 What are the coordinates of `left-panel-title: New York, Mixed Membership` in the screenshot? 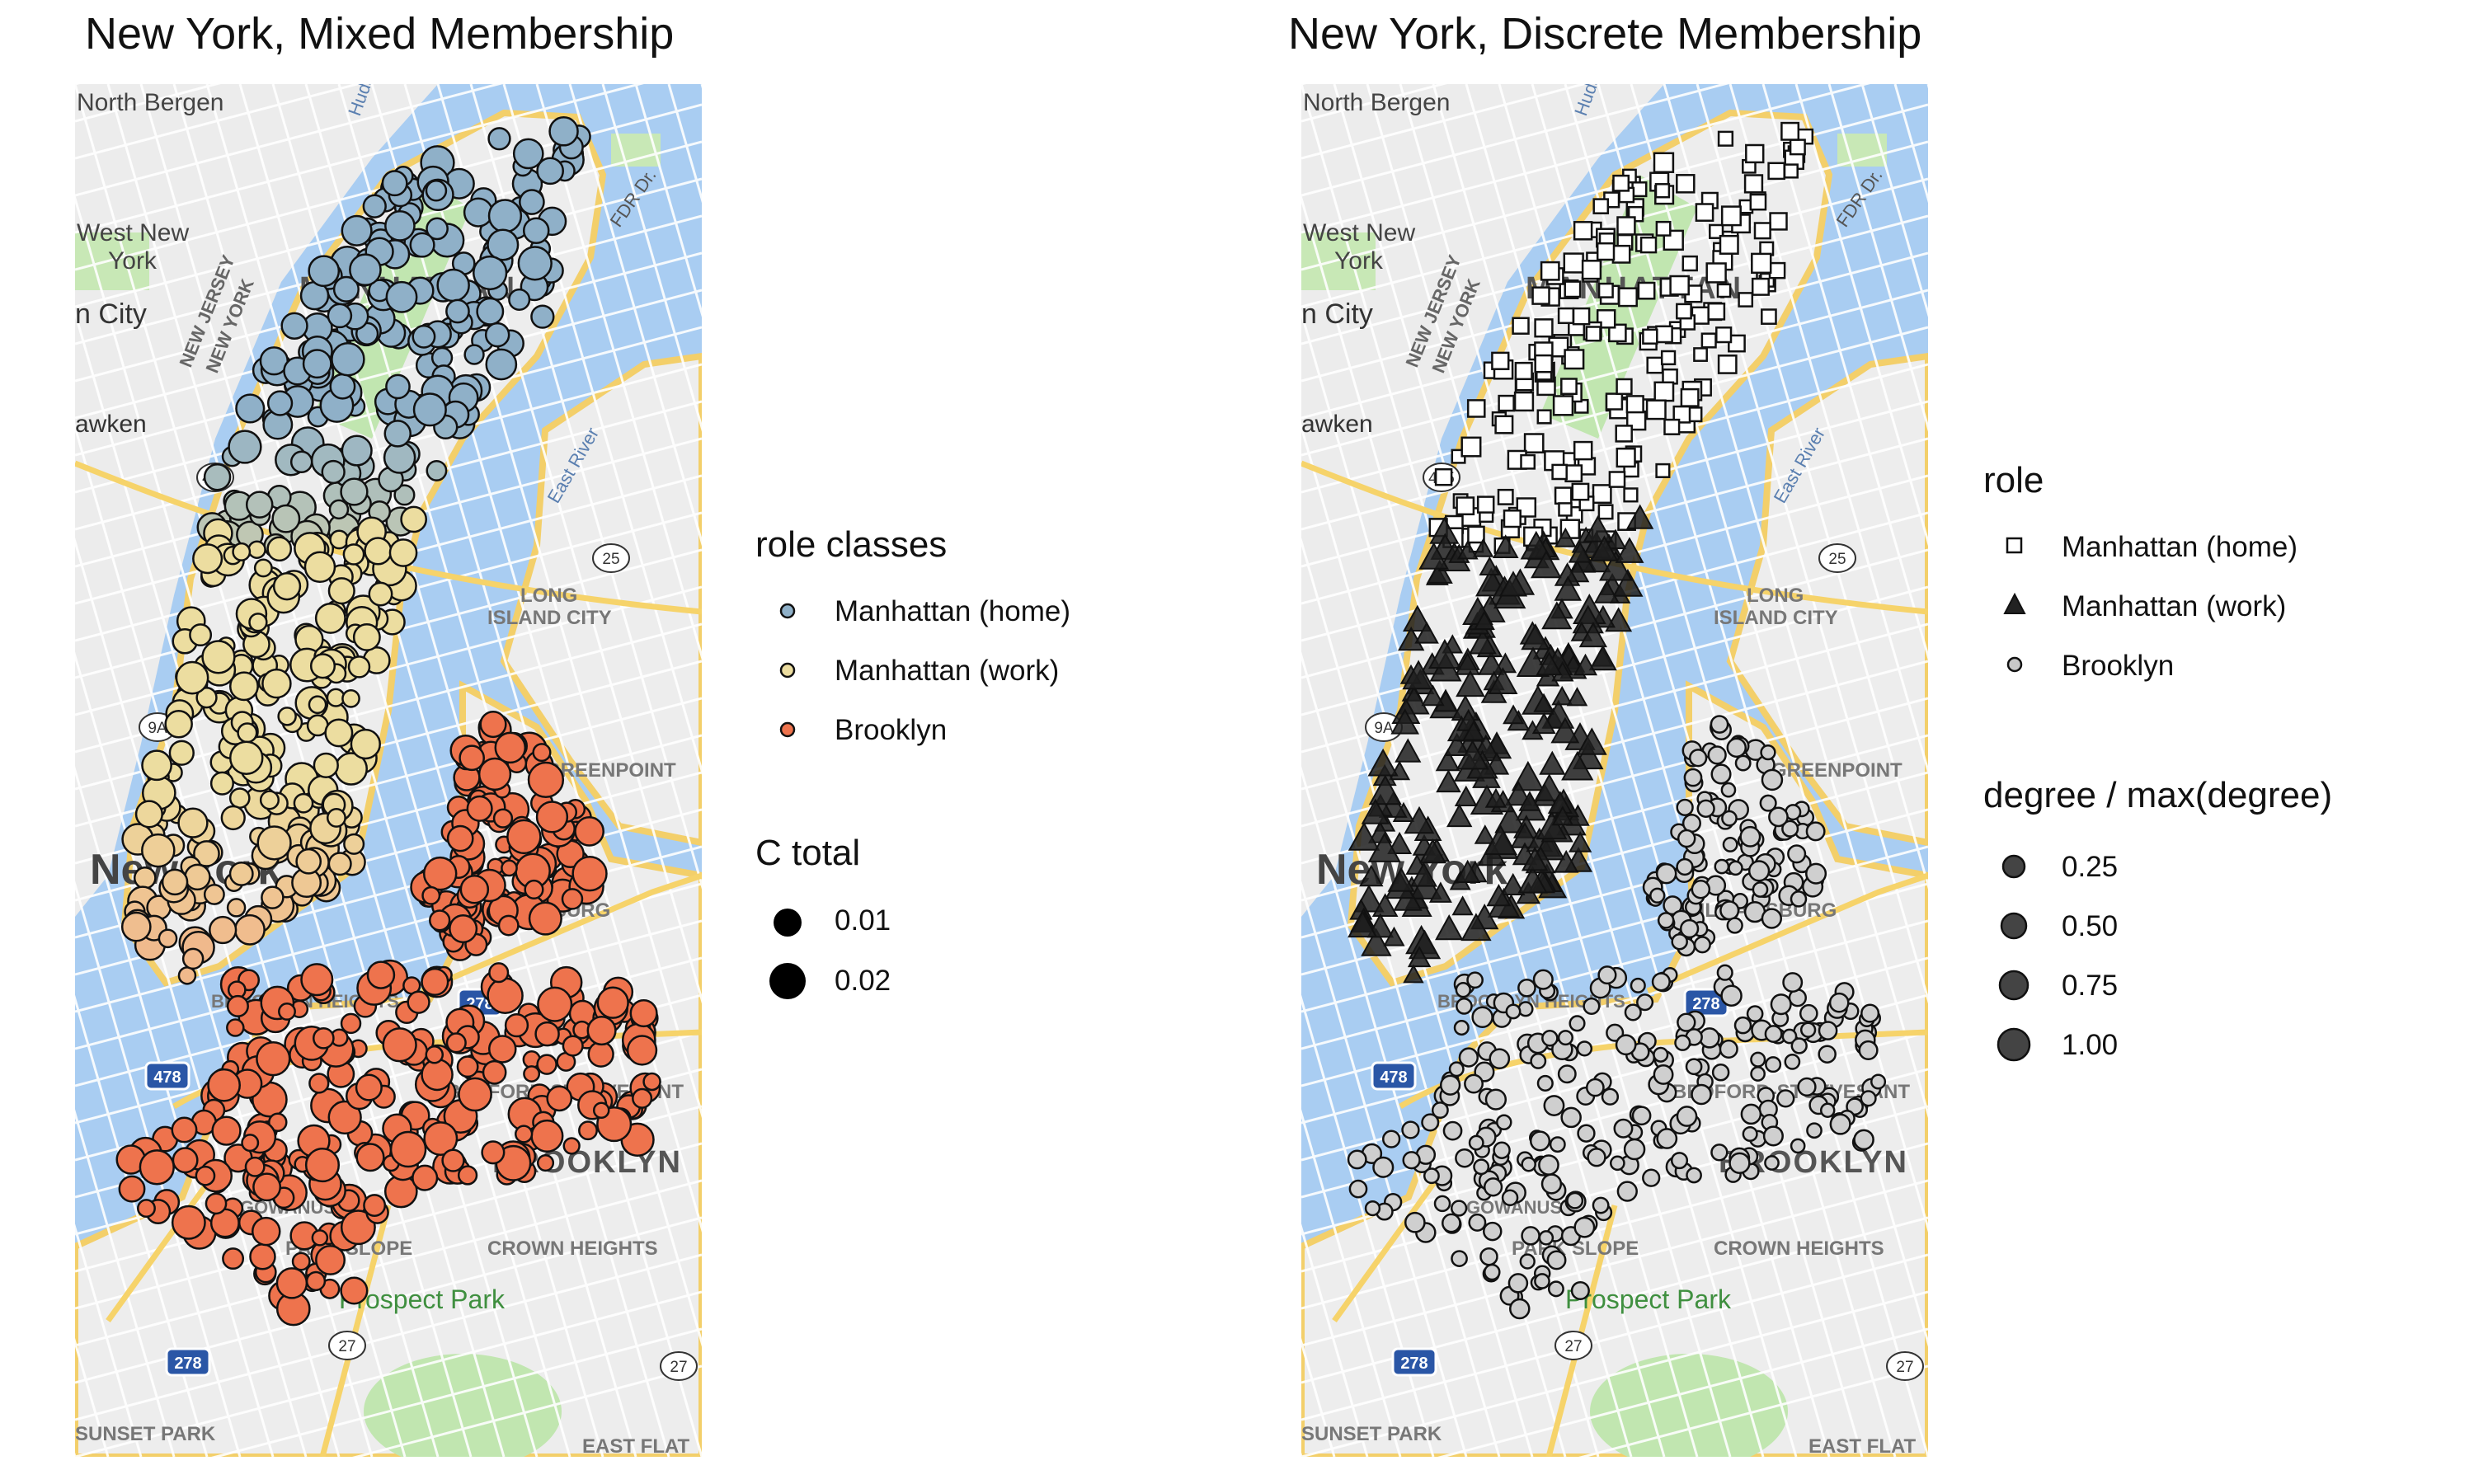 It's located at (380, 34).